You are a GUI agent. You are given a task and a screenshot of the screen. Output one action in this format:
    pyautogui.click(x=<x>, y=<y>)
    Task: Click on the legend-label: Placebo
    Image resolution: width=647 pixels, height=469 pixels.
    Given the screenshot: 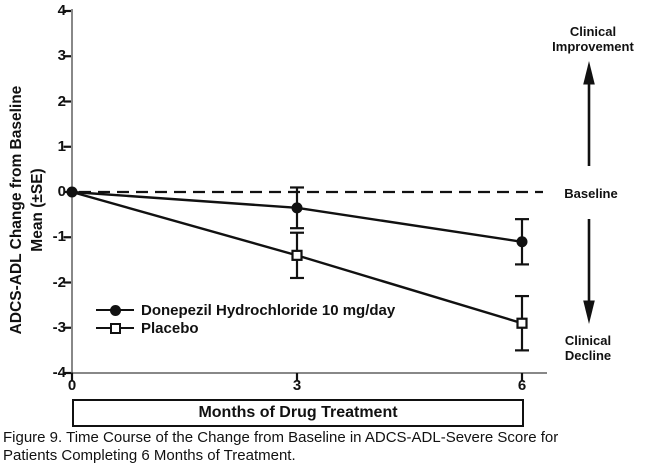 What is the action you would take?
    pyautogui.click(x=170, y=328)
    